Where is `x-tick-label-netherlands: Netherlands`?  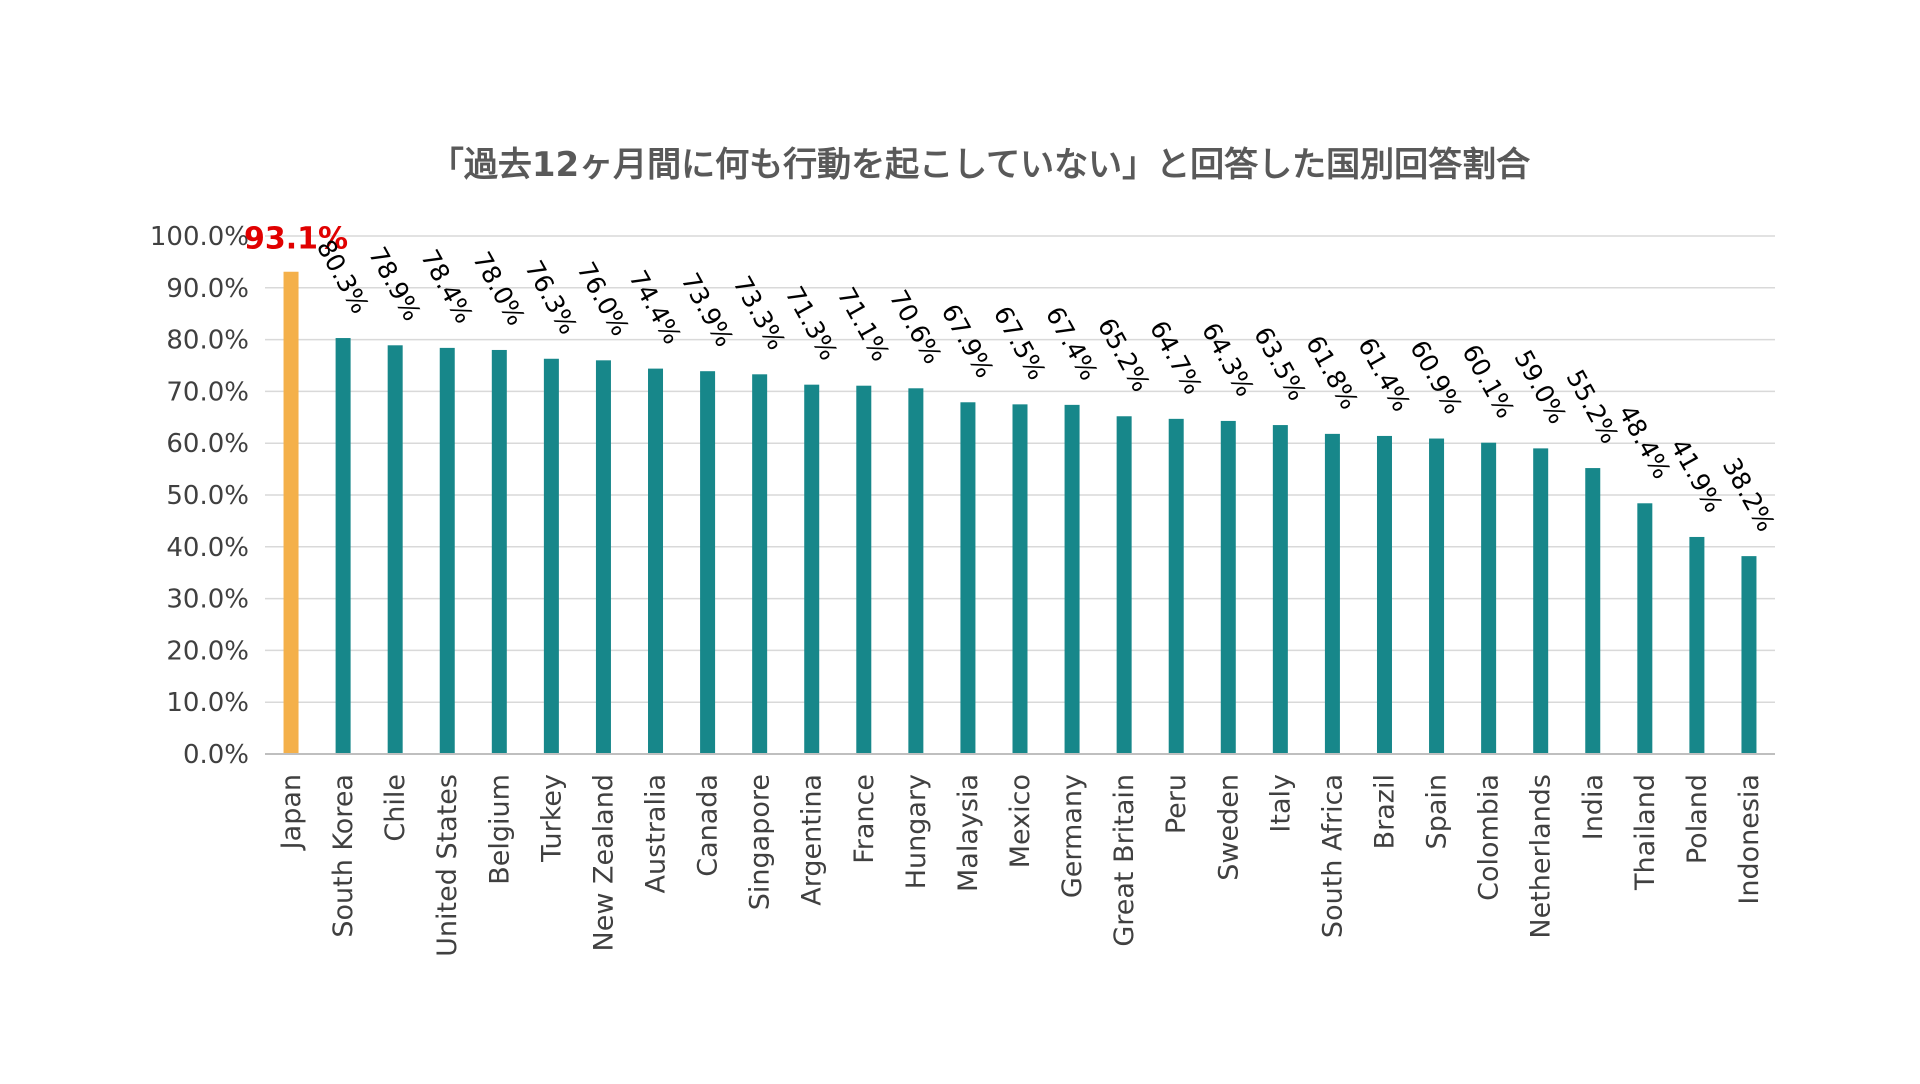 x-tick-label-netherlands: Netherlands is located at coordinates (1541, 856).